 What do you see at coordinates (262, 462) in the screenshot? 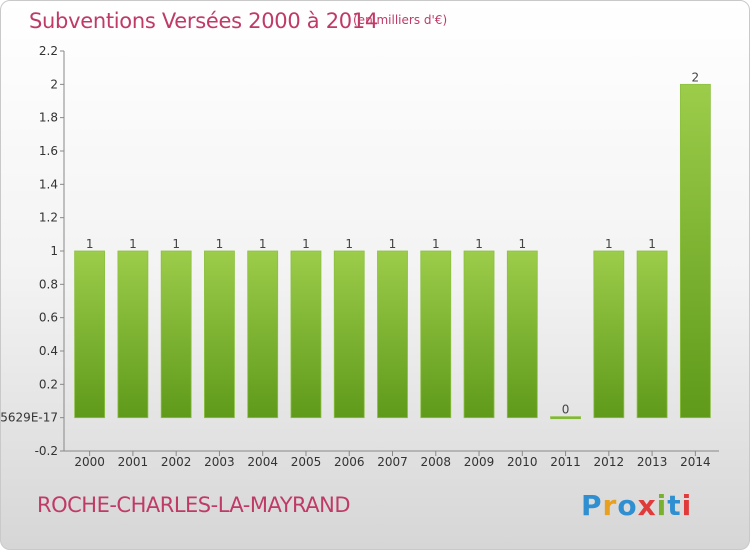
I see `x-tick-label: 2004` at bounding box center [262, 462].